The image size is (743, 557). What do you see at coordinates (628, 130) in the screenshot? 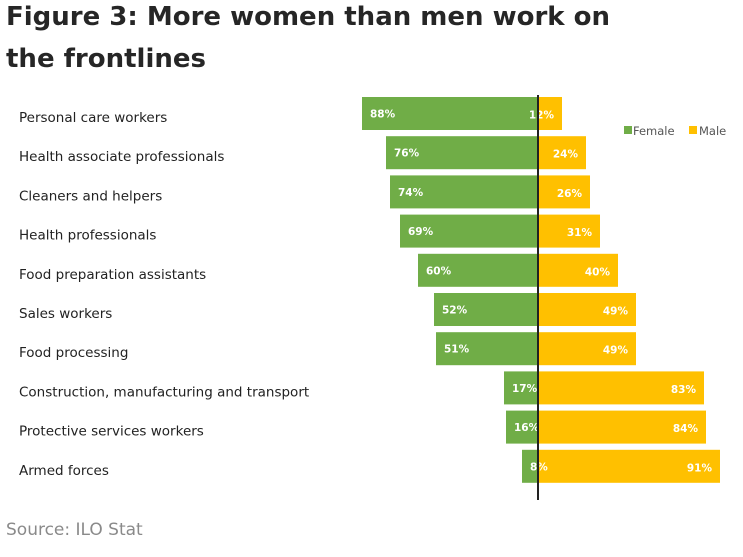
I see `legend-swatch-female` at bounding box center [628, 130].